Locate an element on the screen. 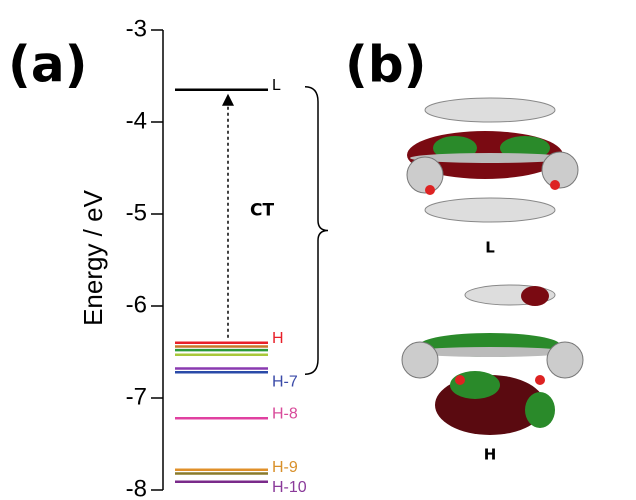 The height and width of the screenshot is (500, 636). orbital-label: H is located at coordinates (490, 455).